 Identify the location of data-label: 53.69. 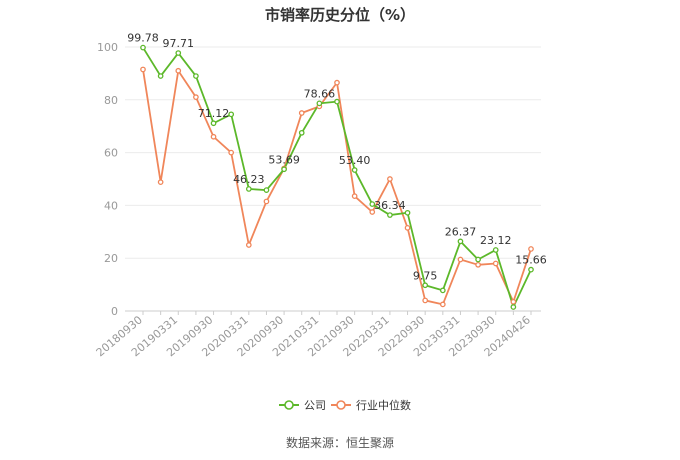
(284, 159).